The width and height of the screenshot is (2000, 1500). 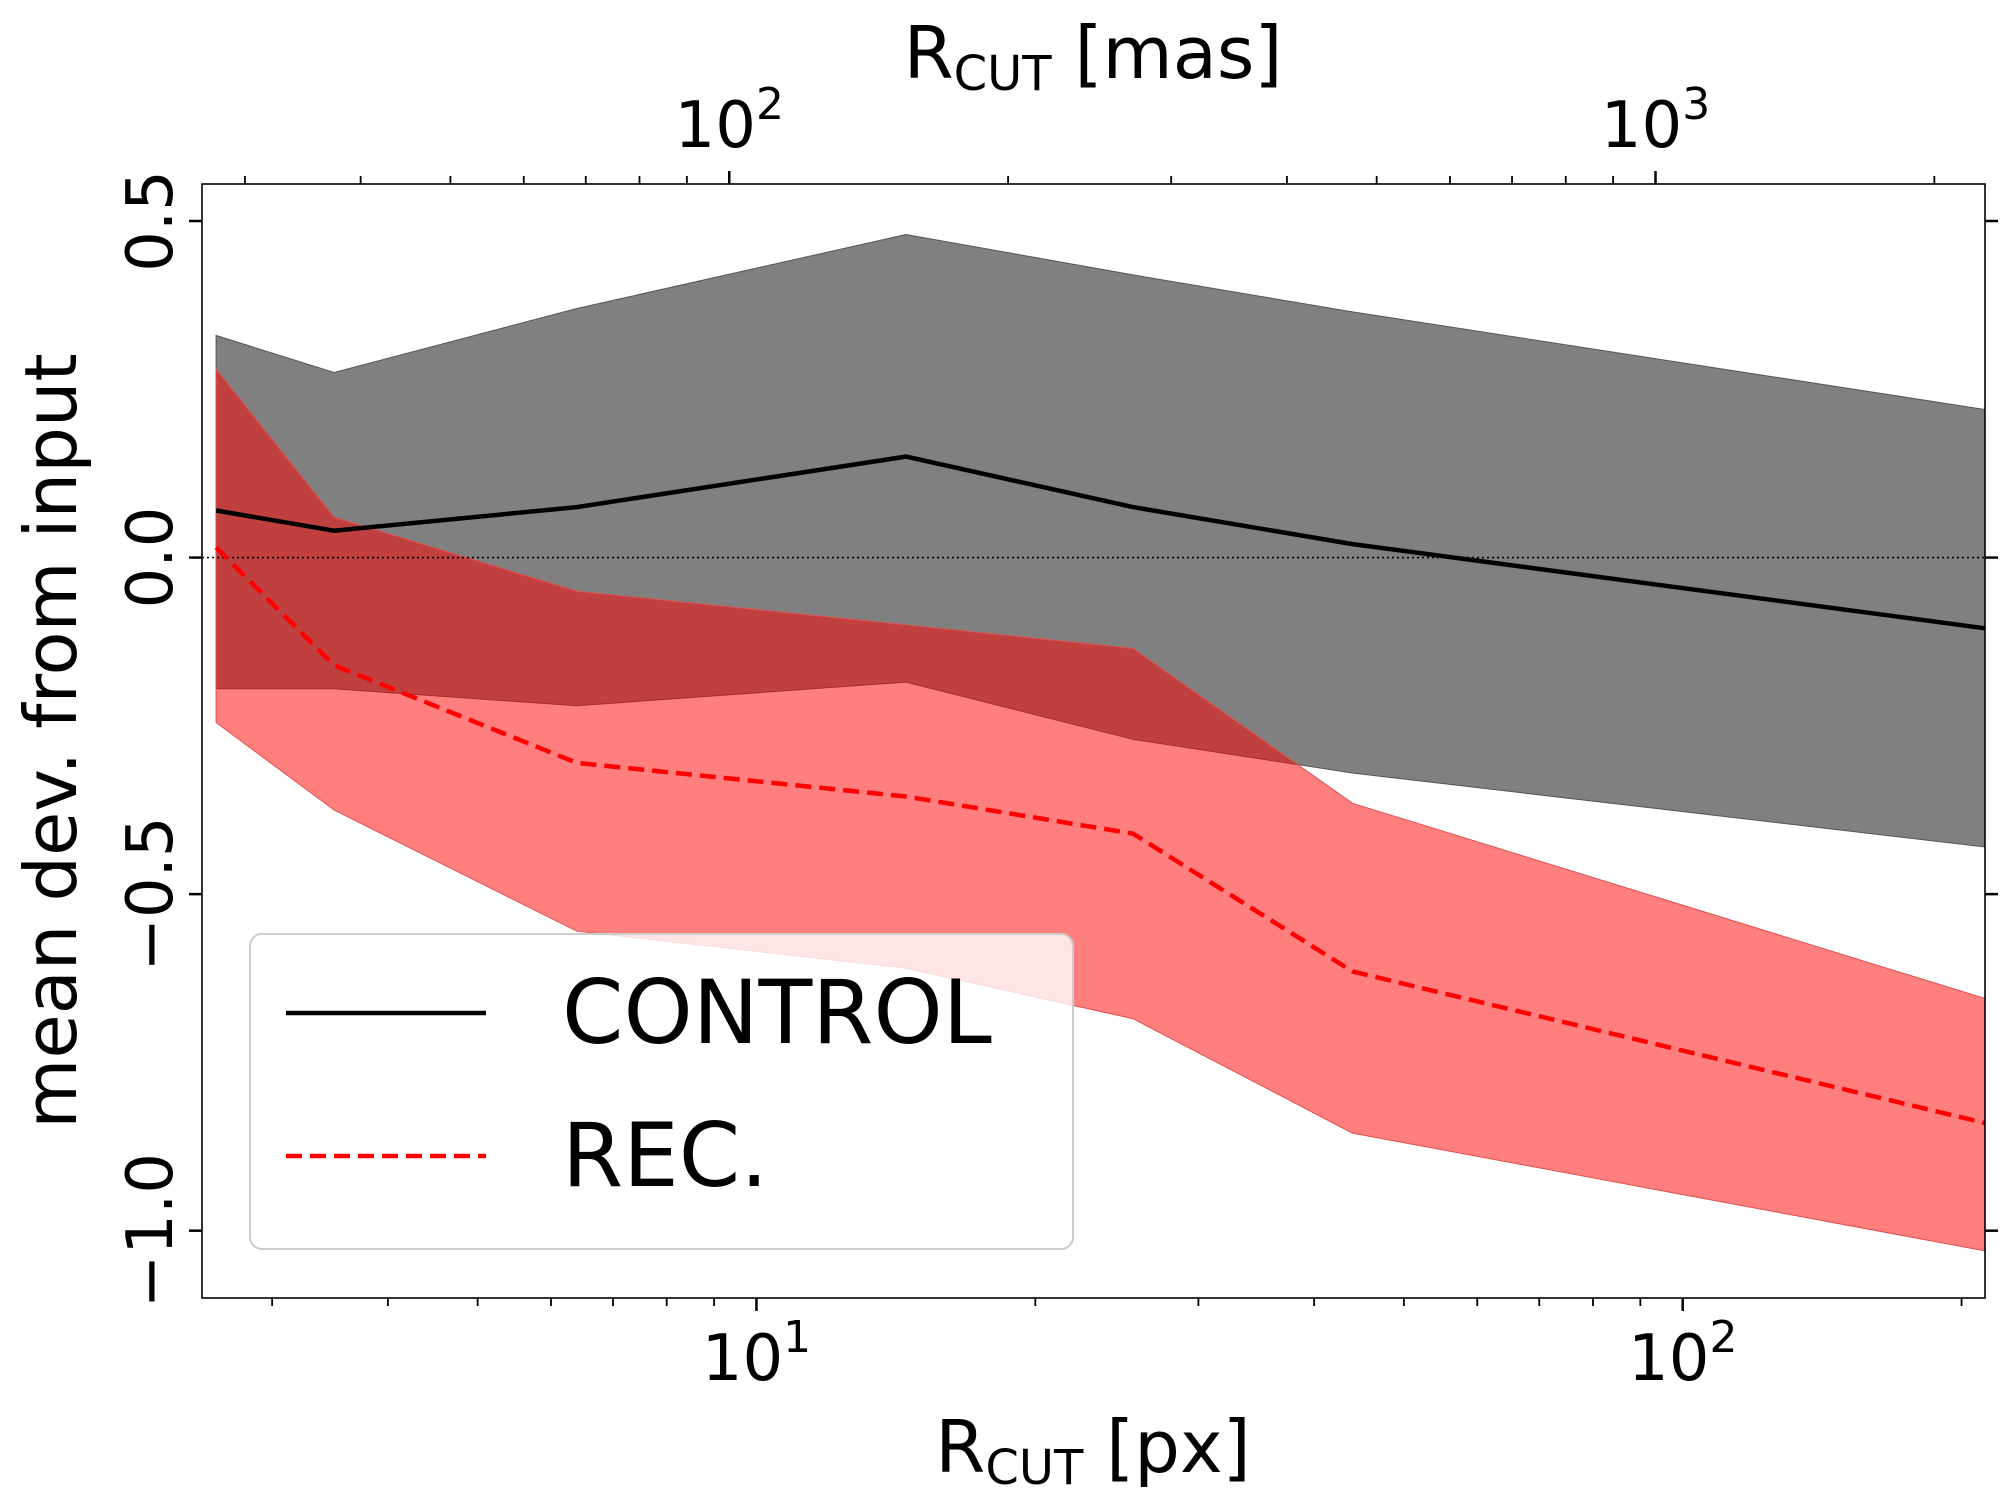 I want to click on series-line-control, so click(x=1100, y=542).